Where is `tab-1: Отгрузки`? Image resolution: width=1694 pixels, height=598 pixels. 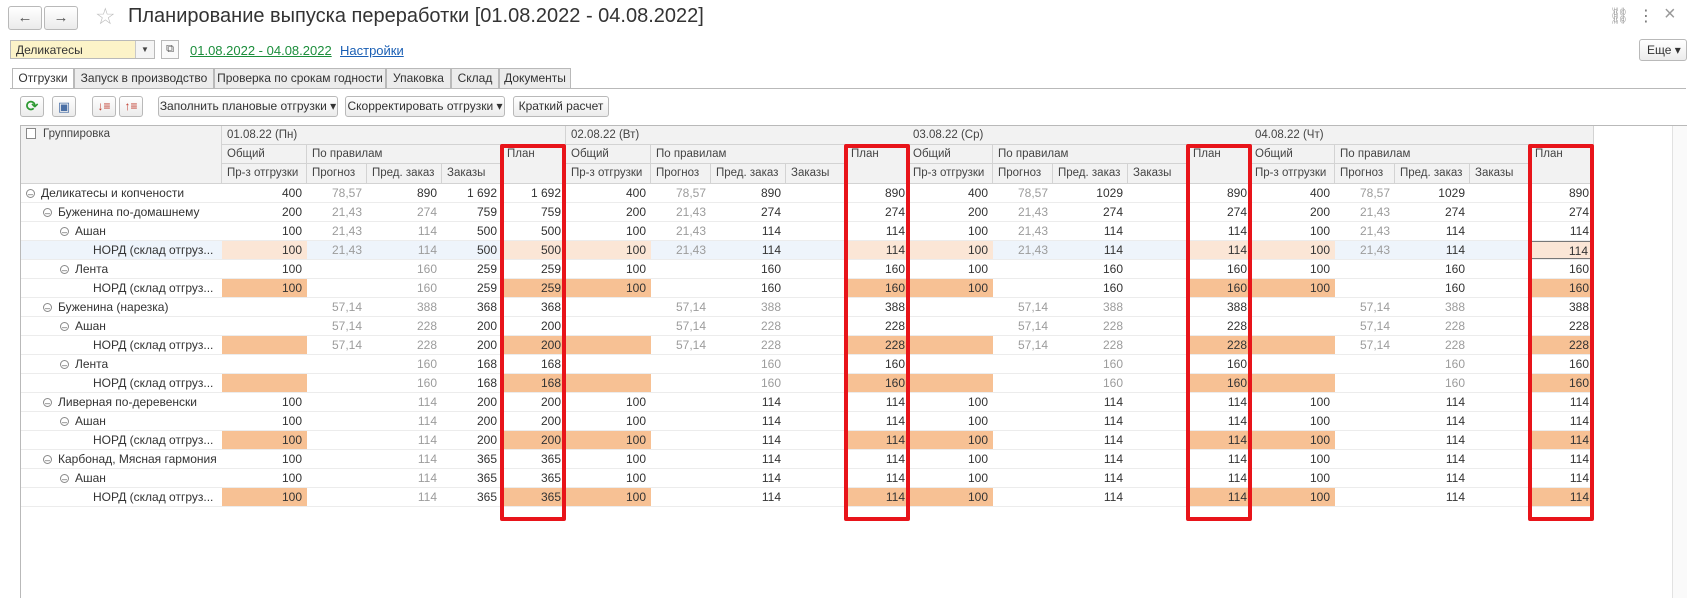
tab-1: Отгрузки is located at coordinates (43, 78).